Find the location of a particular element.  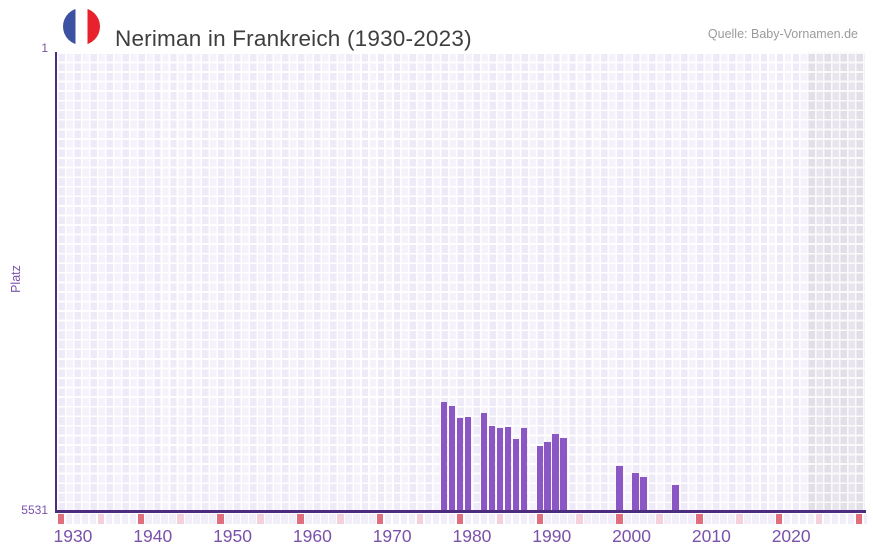

axis-marker-2006 is located at coordinates (683, 519).